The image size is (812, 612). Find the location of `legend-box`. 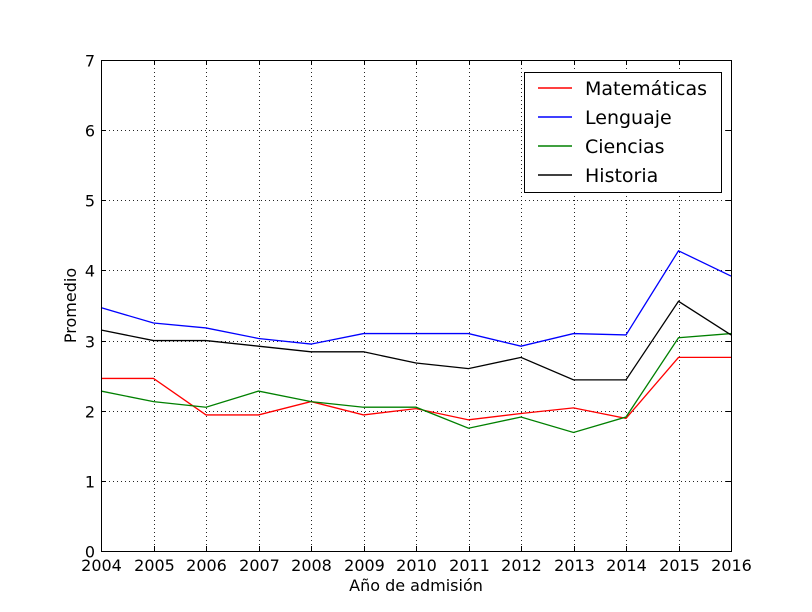

legend-box is located at coordinates (623, 132).